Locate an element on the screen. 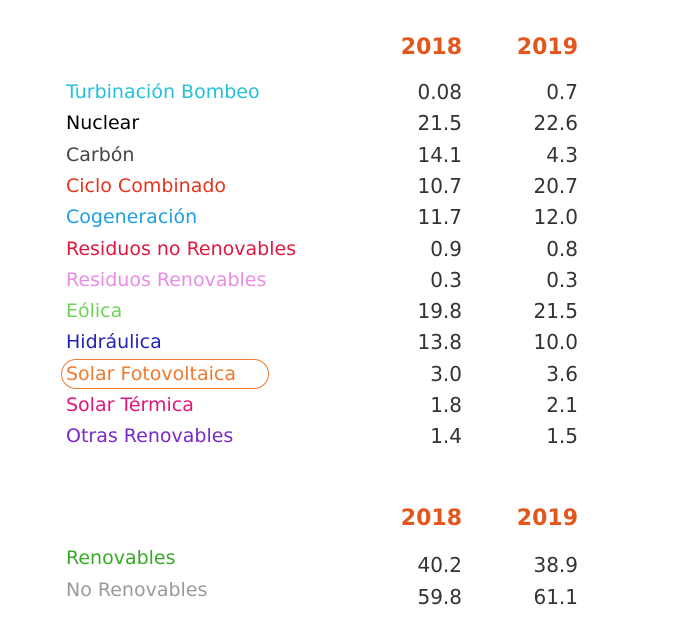 The width and height of the screenshot is (693, 642). table1-header-2018: 2018 is located at coordinates (431, 47).